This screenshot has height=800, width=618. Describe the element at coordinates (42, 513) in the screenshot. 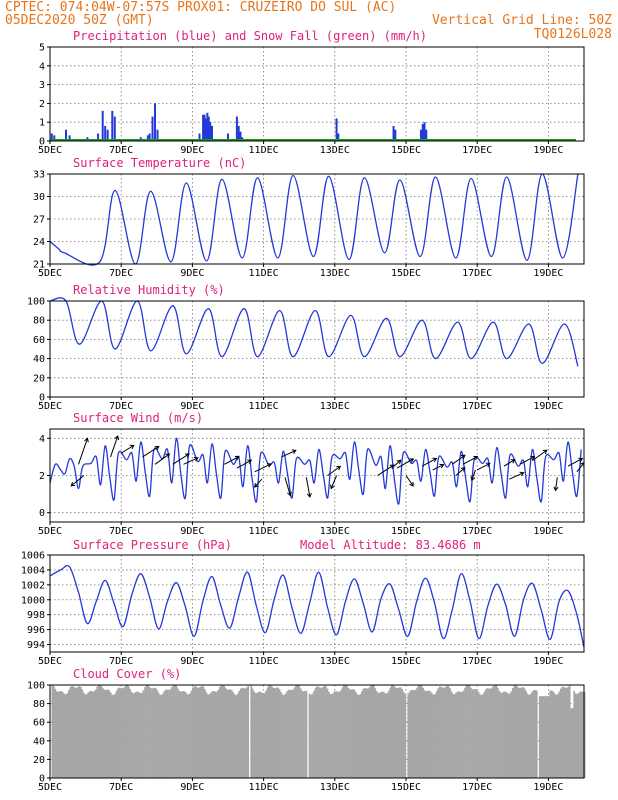

I see `y-tick-label: 0` at that location.